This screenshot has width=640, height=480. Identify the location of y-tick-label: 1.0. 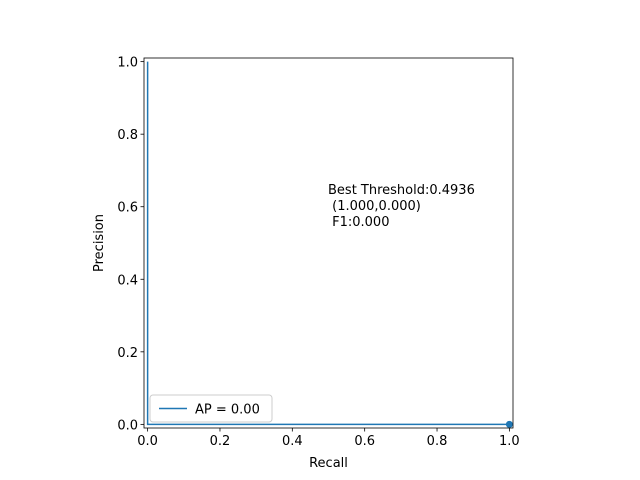
(127, 63).